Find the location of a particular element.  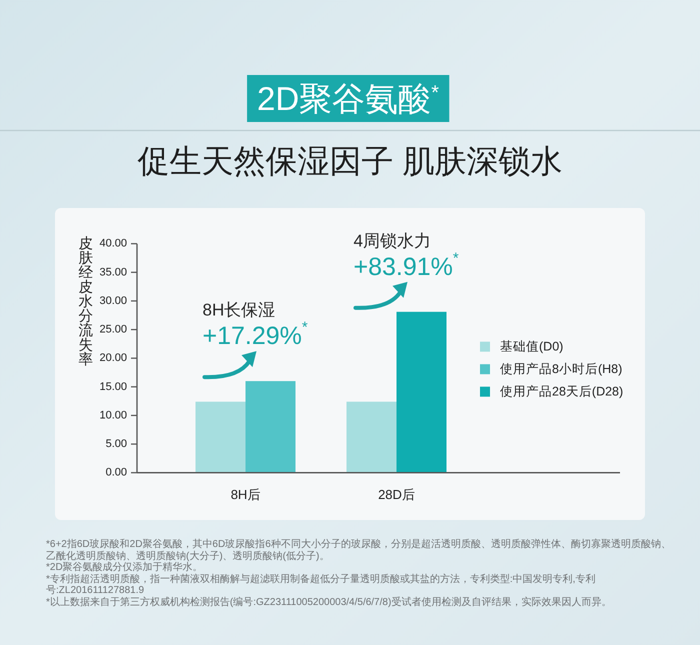

annotation: 4周锁水力 is located at coordinates (392, 240).